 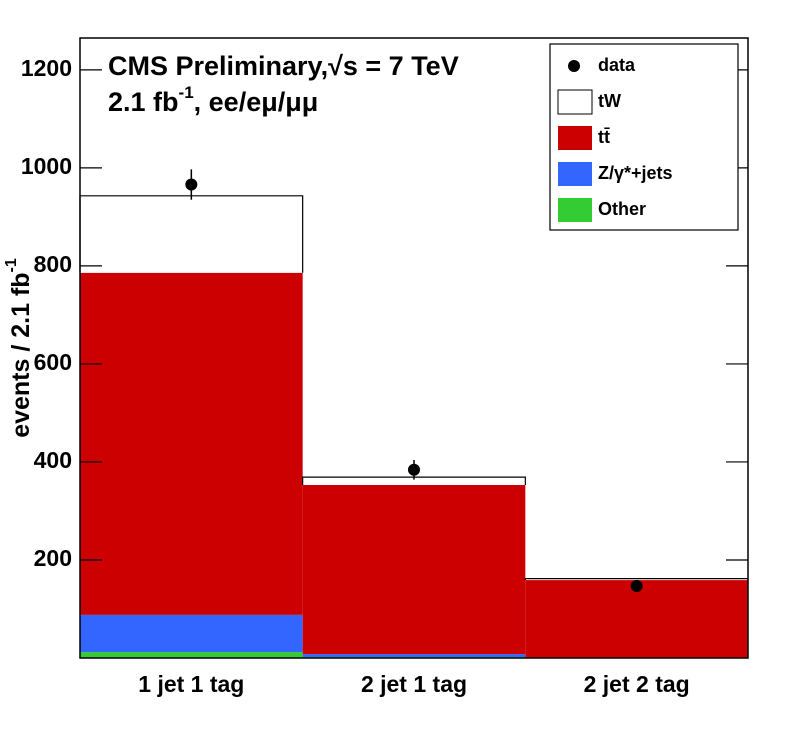 I want to click on legend-label: tW, so click(x=609, y=101).